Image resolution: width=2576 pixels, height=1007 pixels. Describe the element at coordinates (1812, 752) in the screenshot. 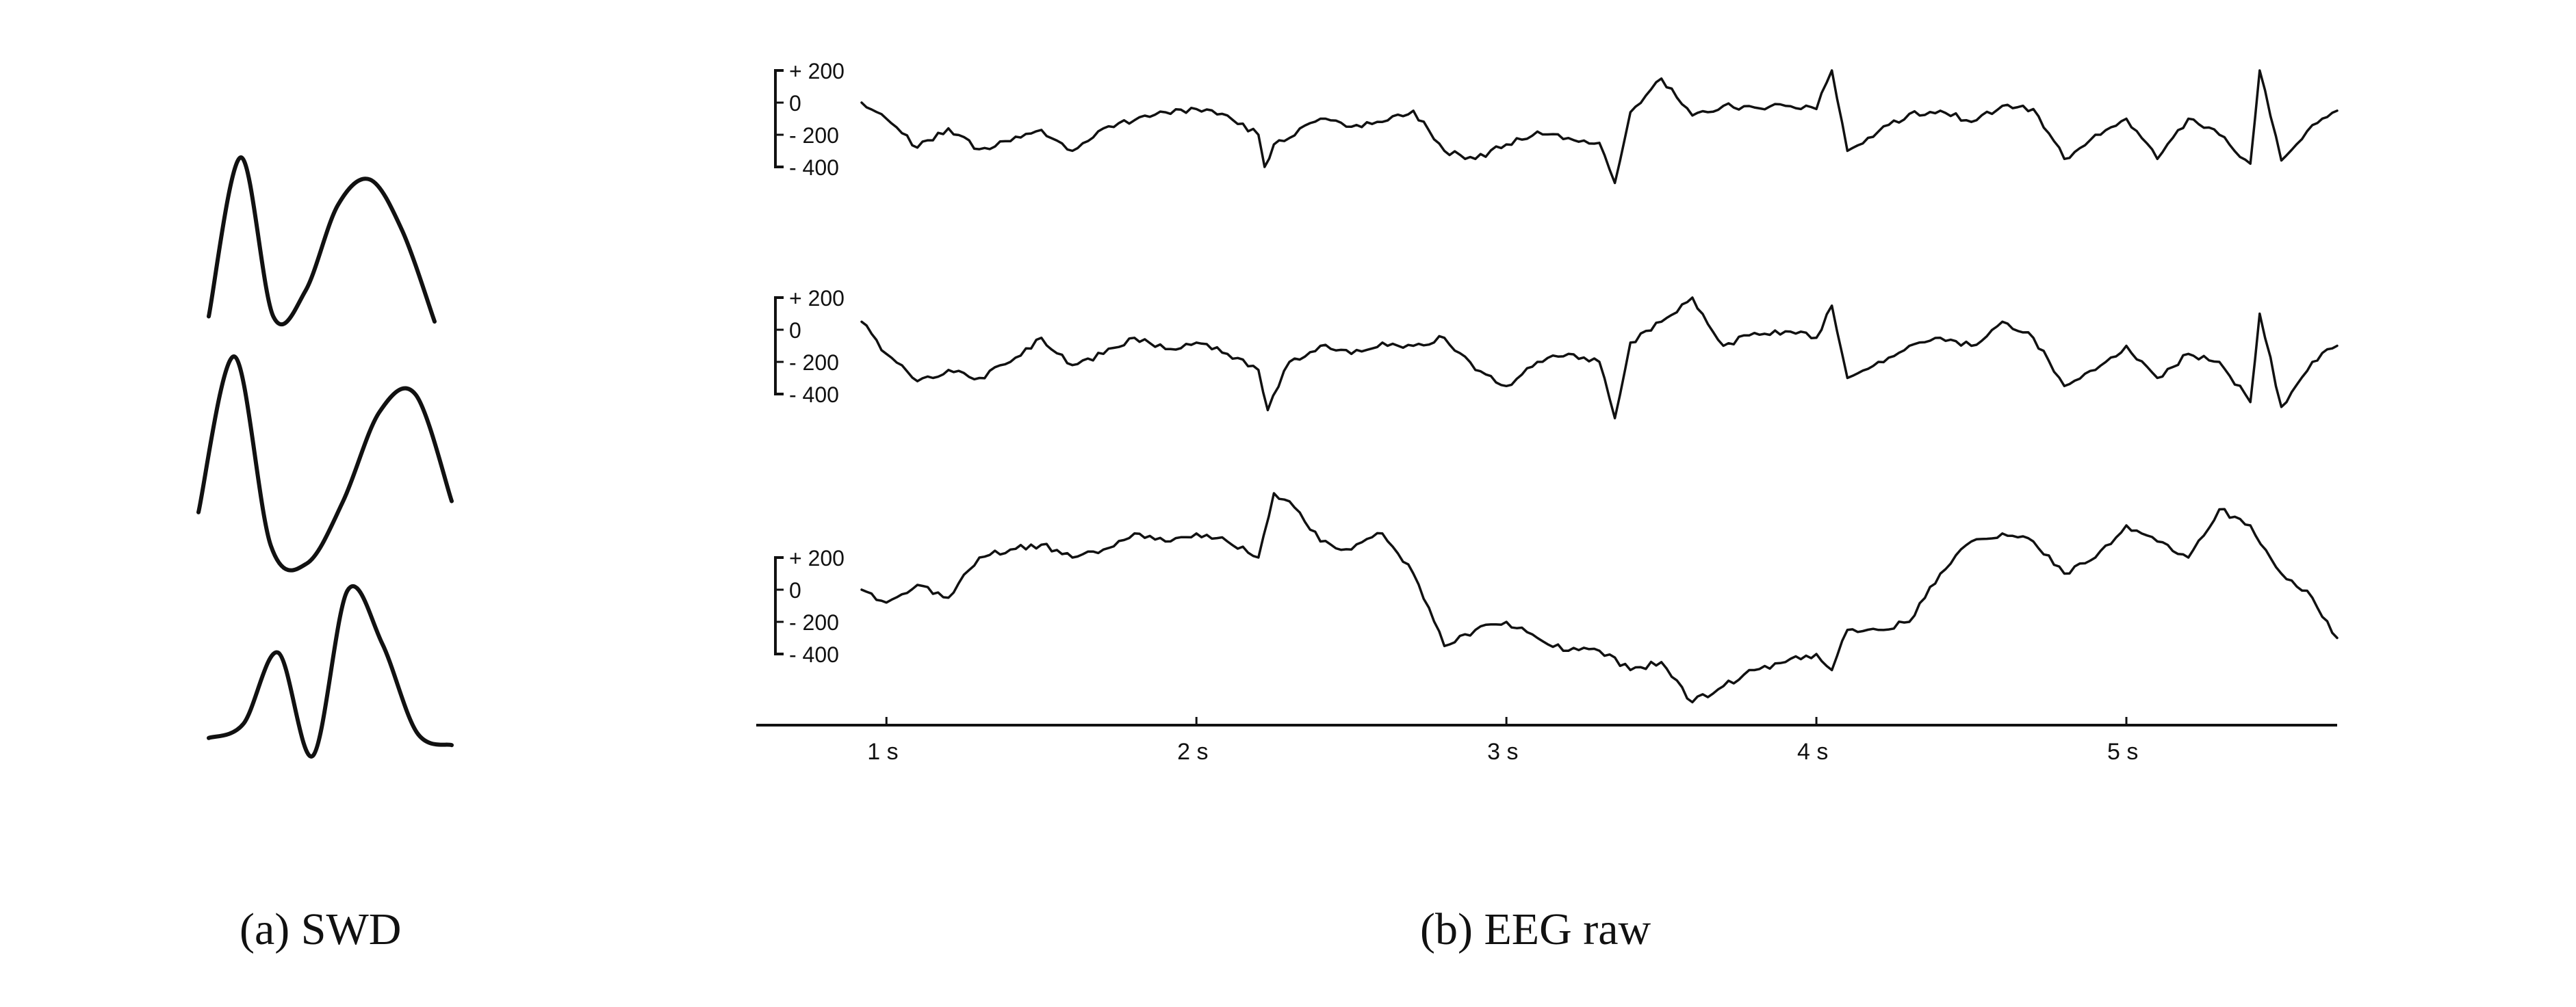

I see `x-tick-label: 4 s` at that location.